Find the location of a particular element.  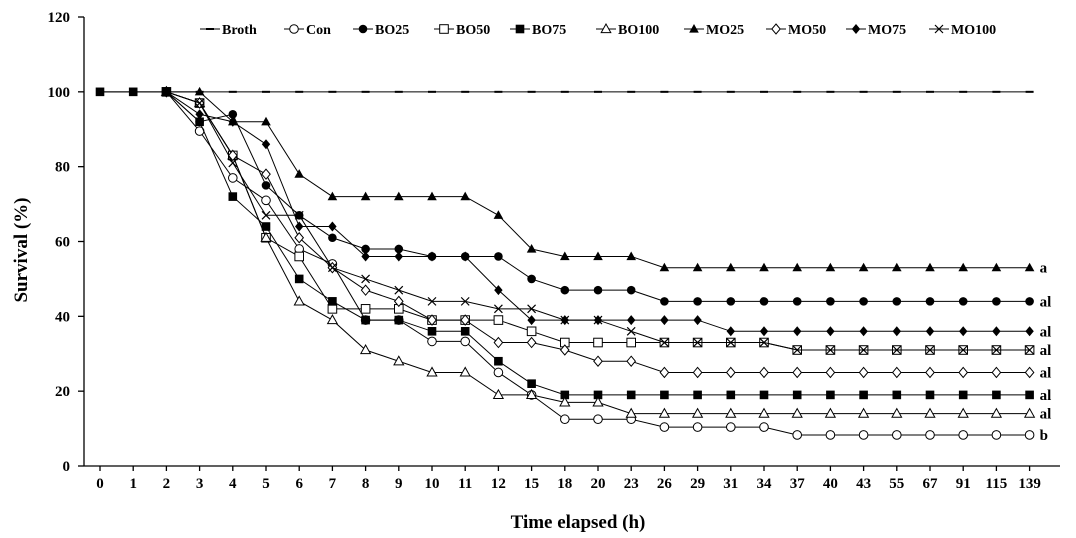

y-tick-label: 40 is located at coordinates (62, 317).